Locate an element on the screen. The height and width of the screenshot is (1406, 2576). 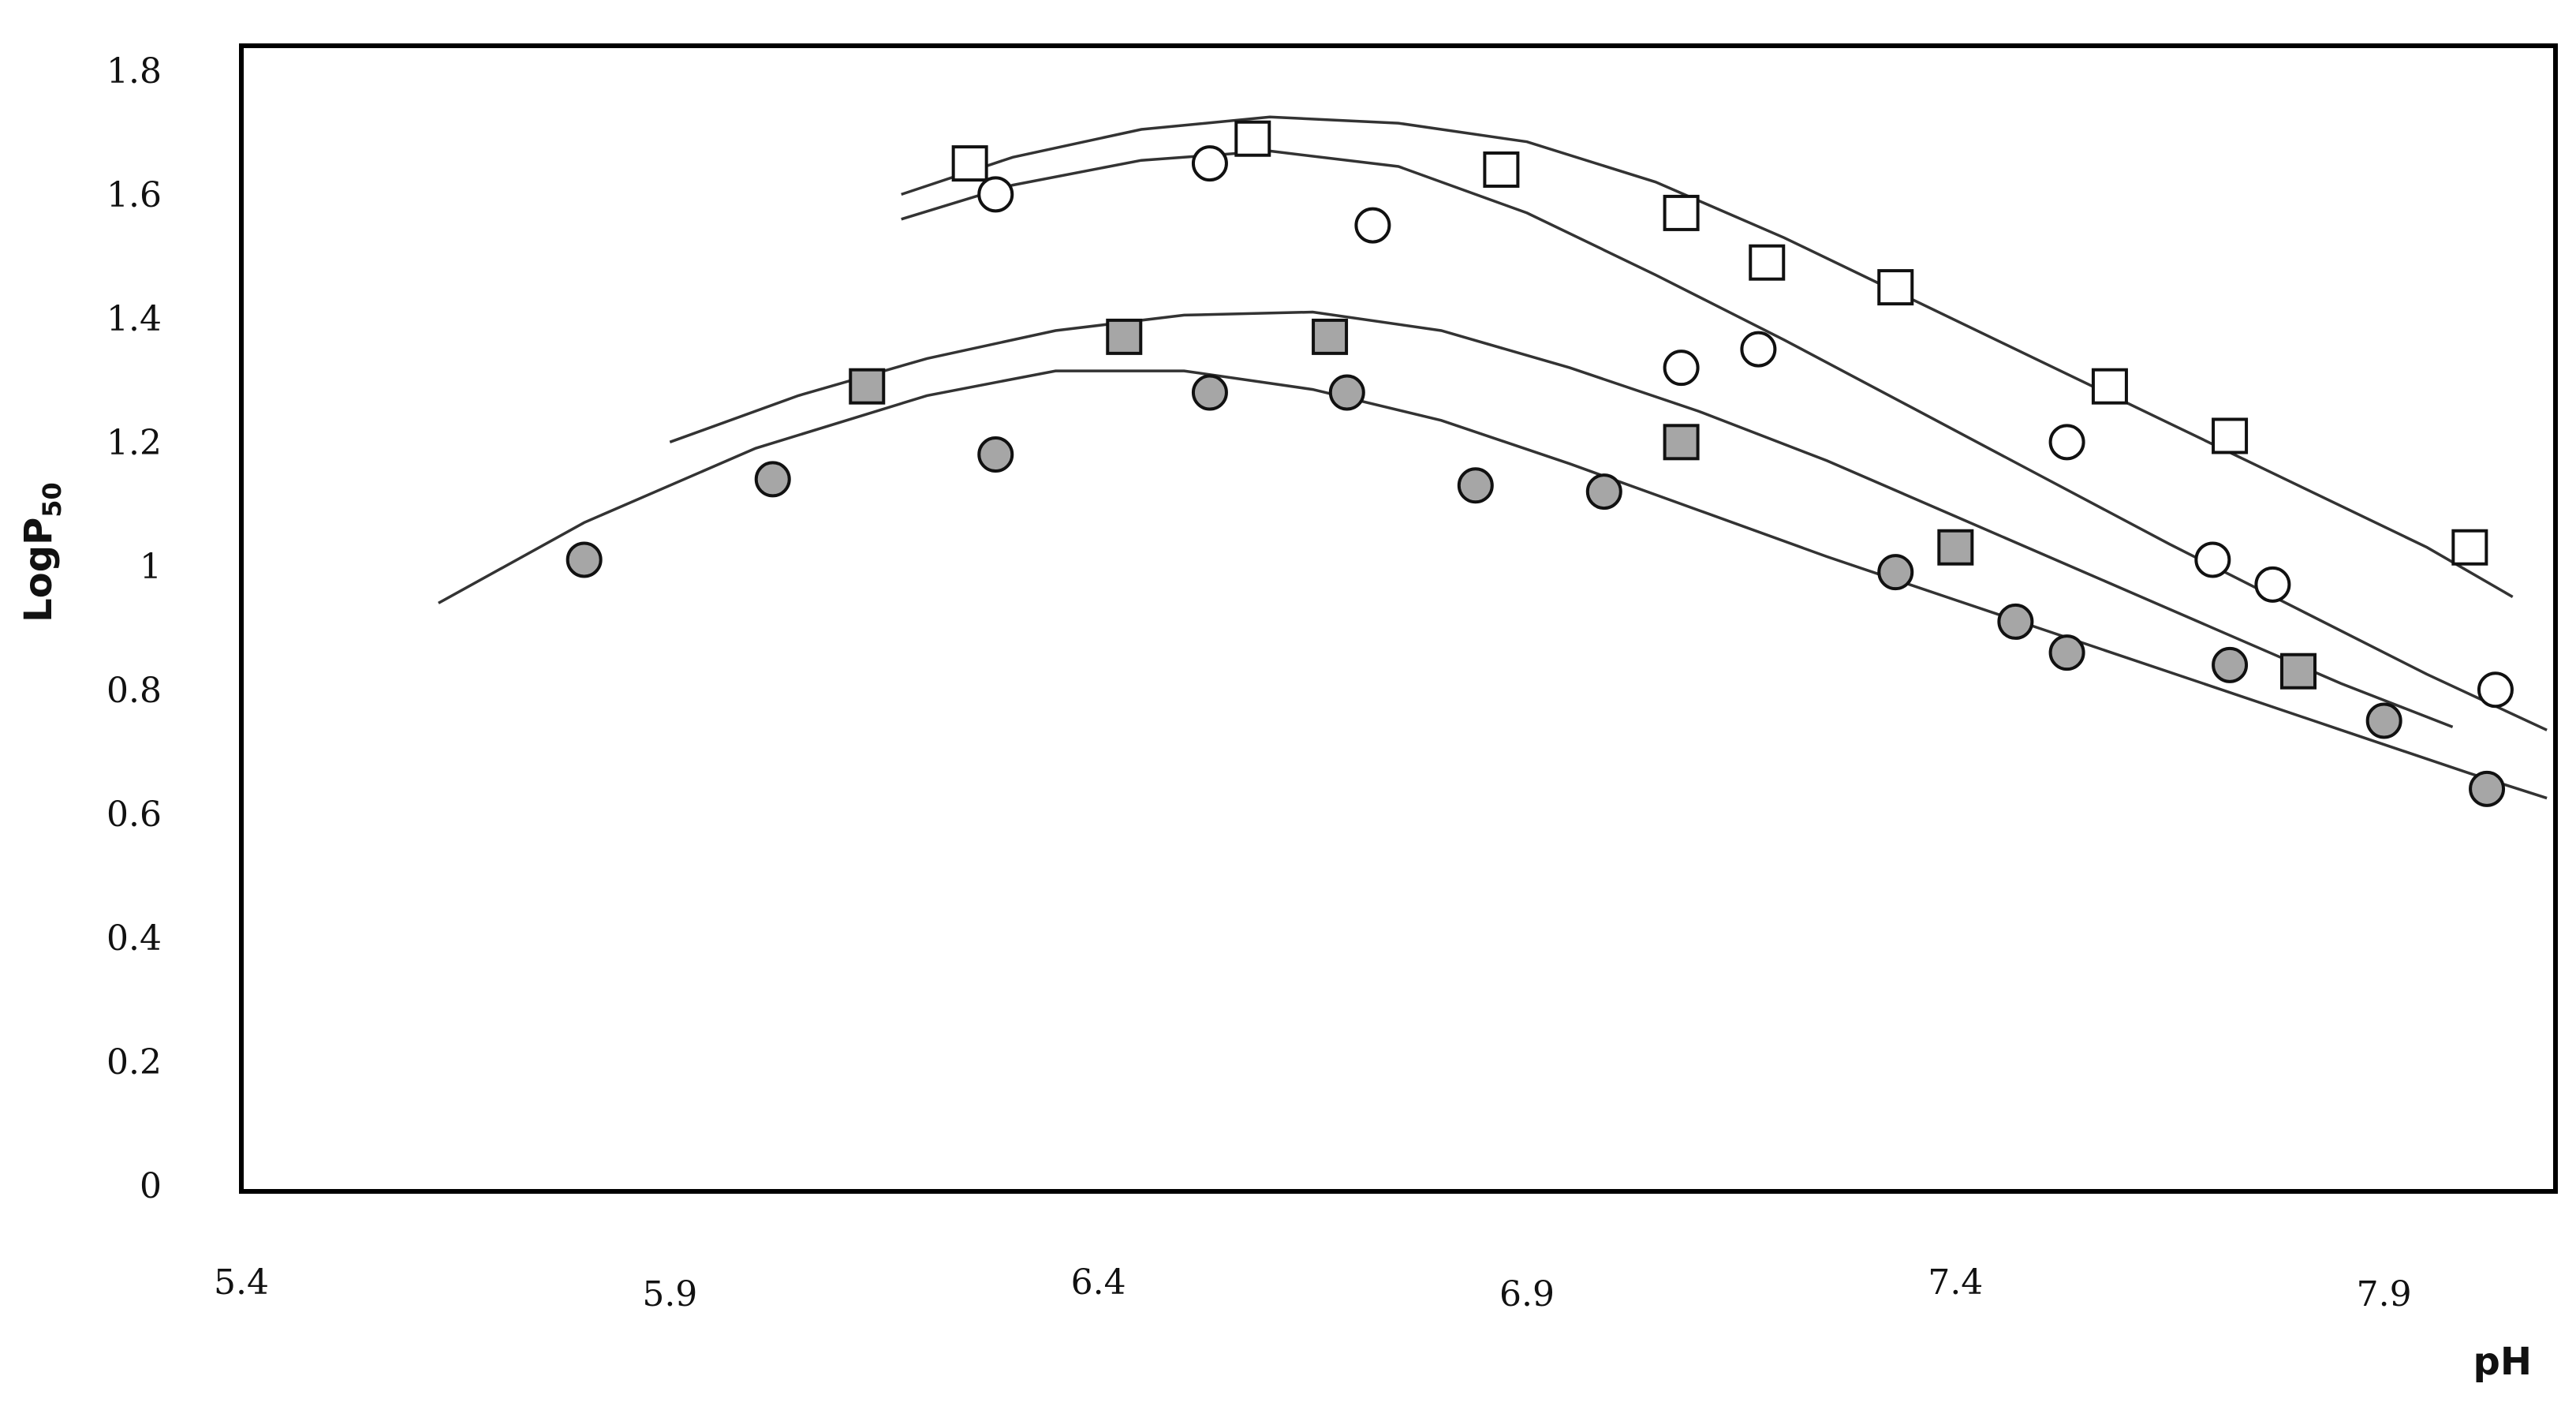
y-tick-label: 0.2 is located at coordinates (134, 1062).